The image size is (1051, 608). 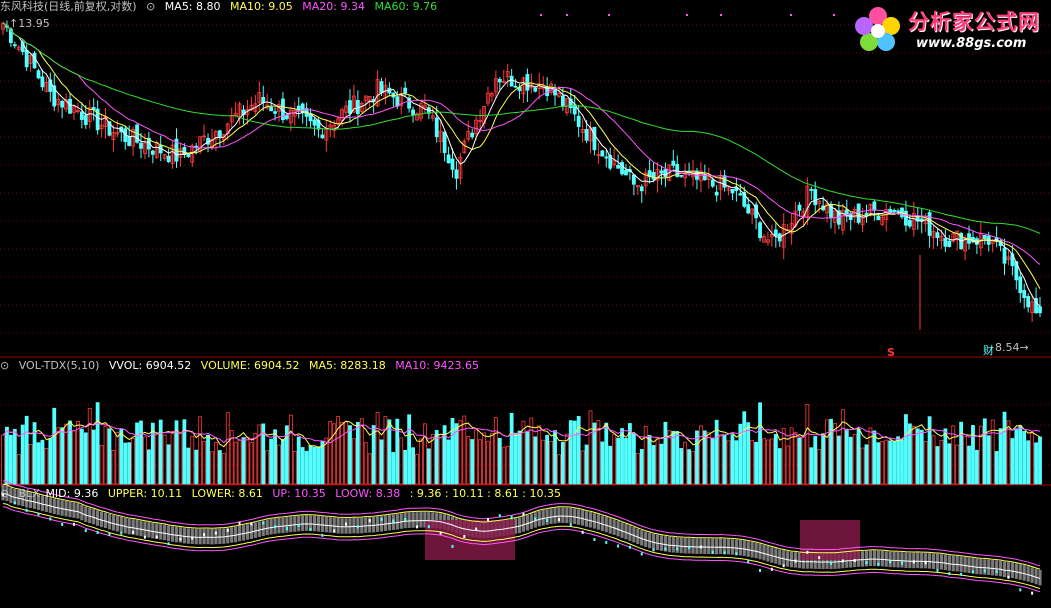 I want to click on blx-toggle-icon: ⊙, so click(x=5, y=493).